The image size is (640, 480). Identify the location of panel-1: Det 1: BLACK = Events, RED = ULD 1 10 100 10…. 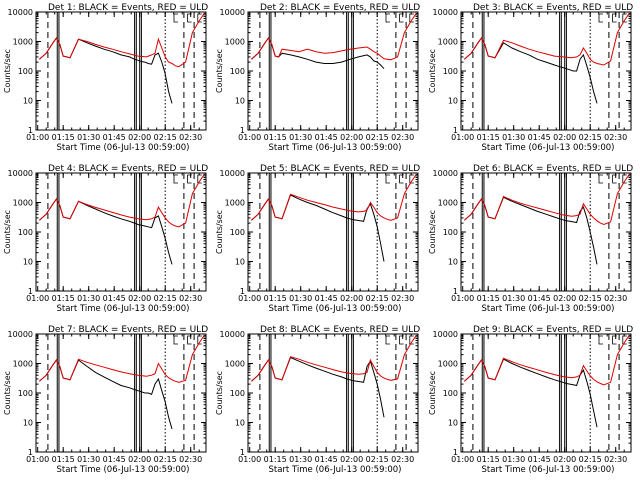
(105, 78).